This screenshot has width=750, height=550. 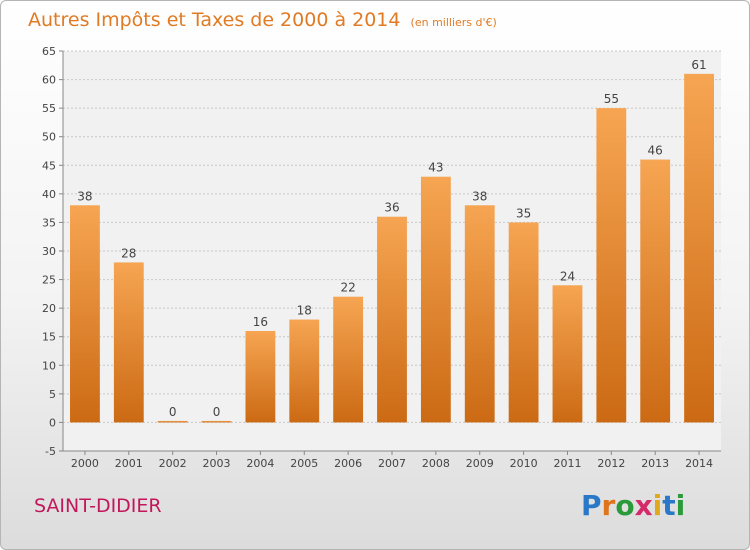 What do you see at coordinates (172, 421) in the screenshot?
I see `bar-2002` at bounding box center [172, 421].